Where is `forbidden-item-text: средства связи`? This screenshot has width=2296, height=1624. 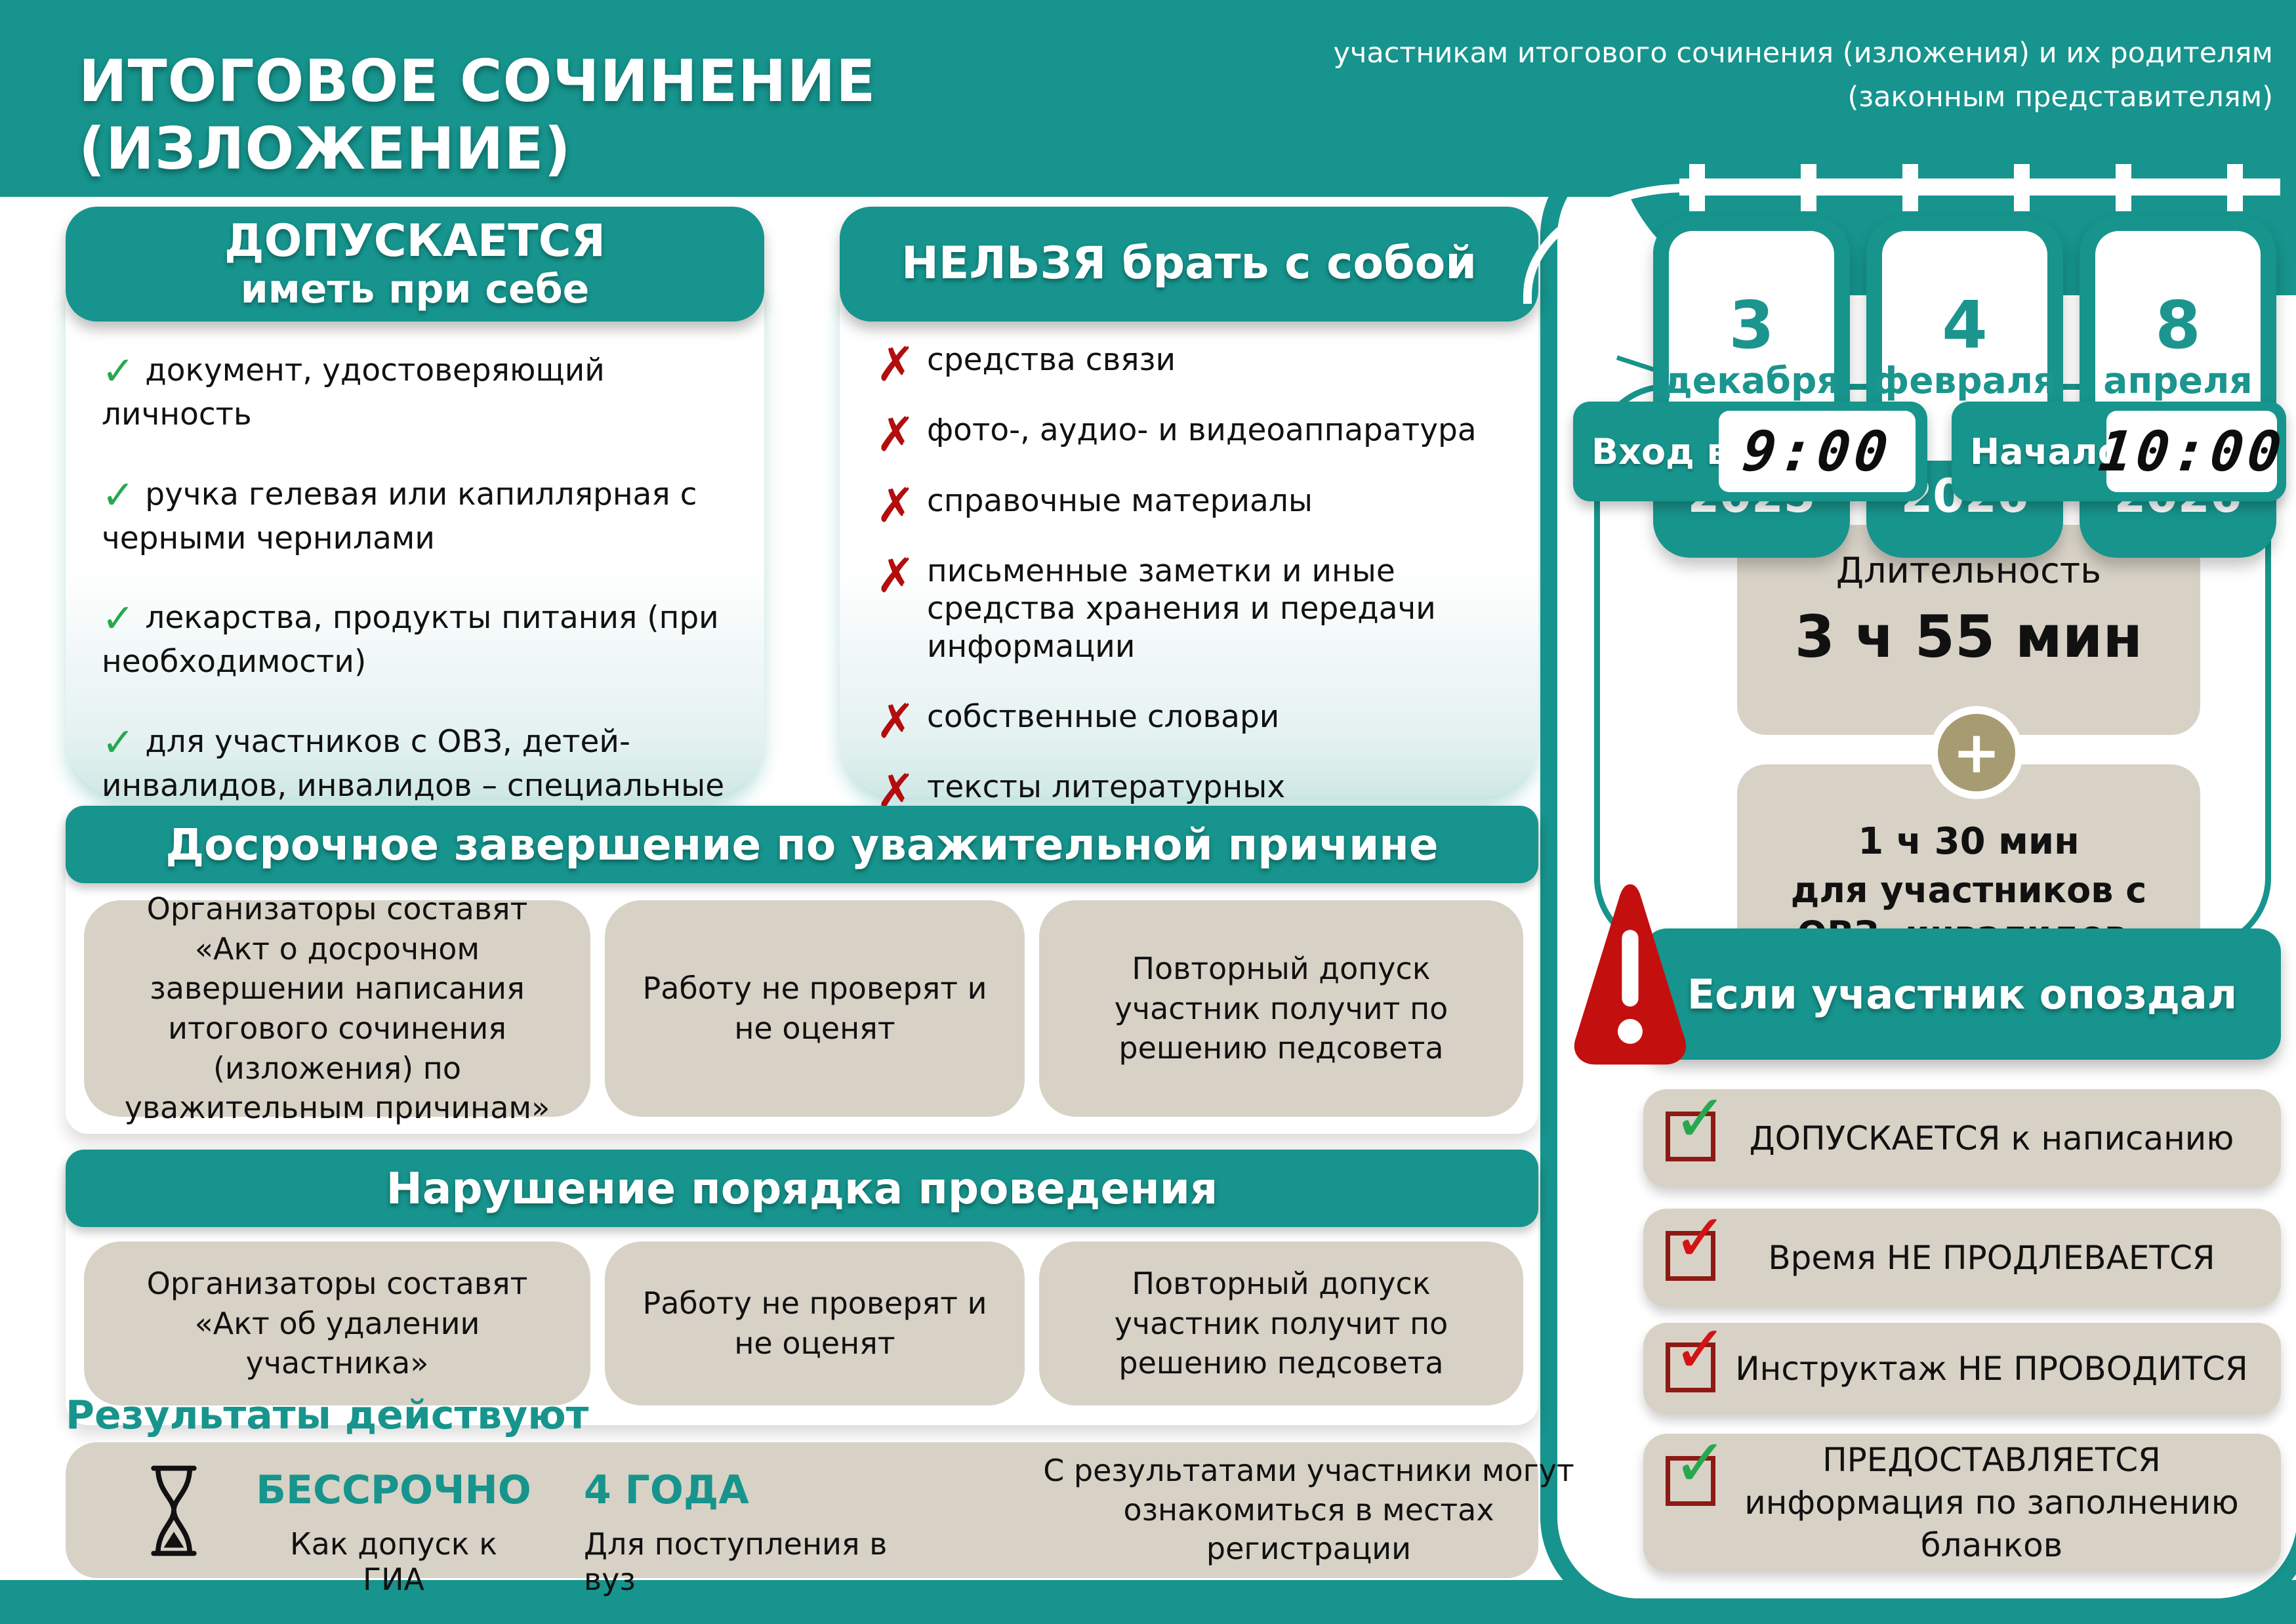
forbidden-item-text: средства связи is located at coordinates (1051, 360).